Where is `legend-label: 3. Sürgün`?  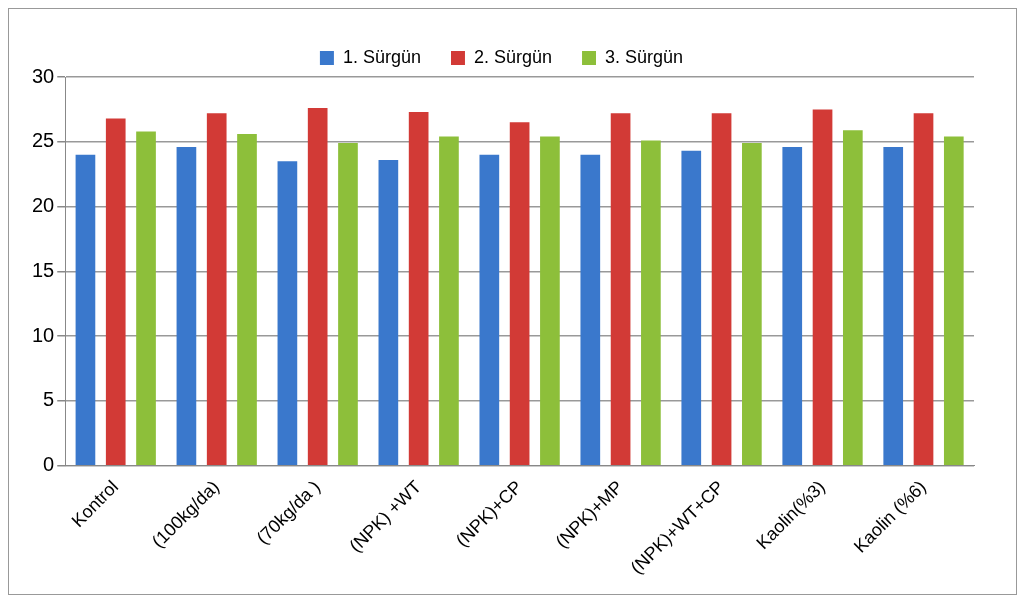
legend-label: 3. Sürgün is located at coordinates (644, 56).